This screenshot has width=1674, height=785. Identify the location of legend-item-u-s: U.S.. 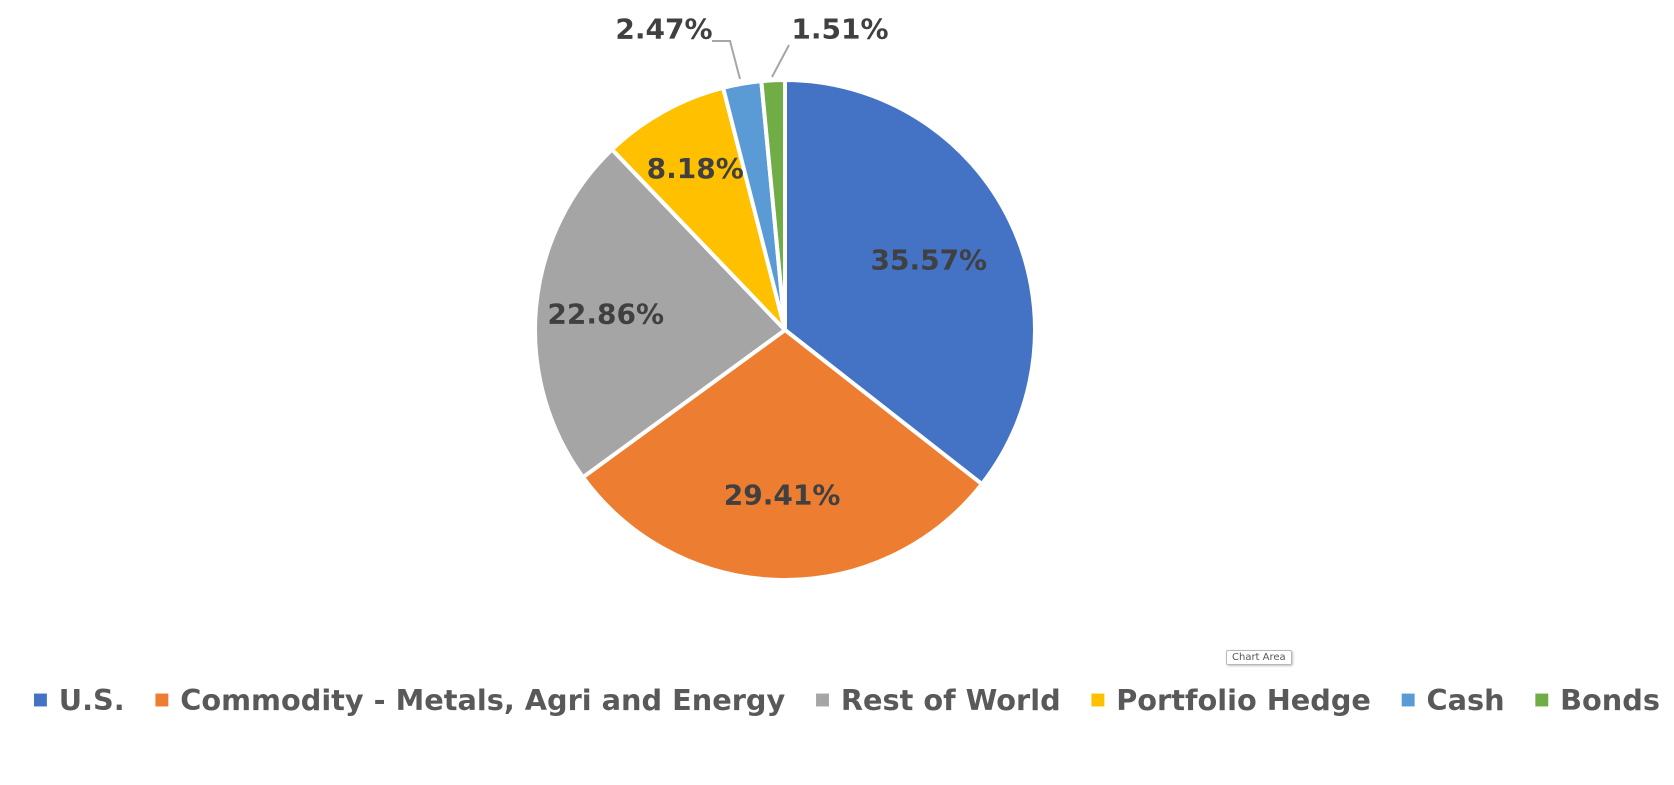
(79, 700).